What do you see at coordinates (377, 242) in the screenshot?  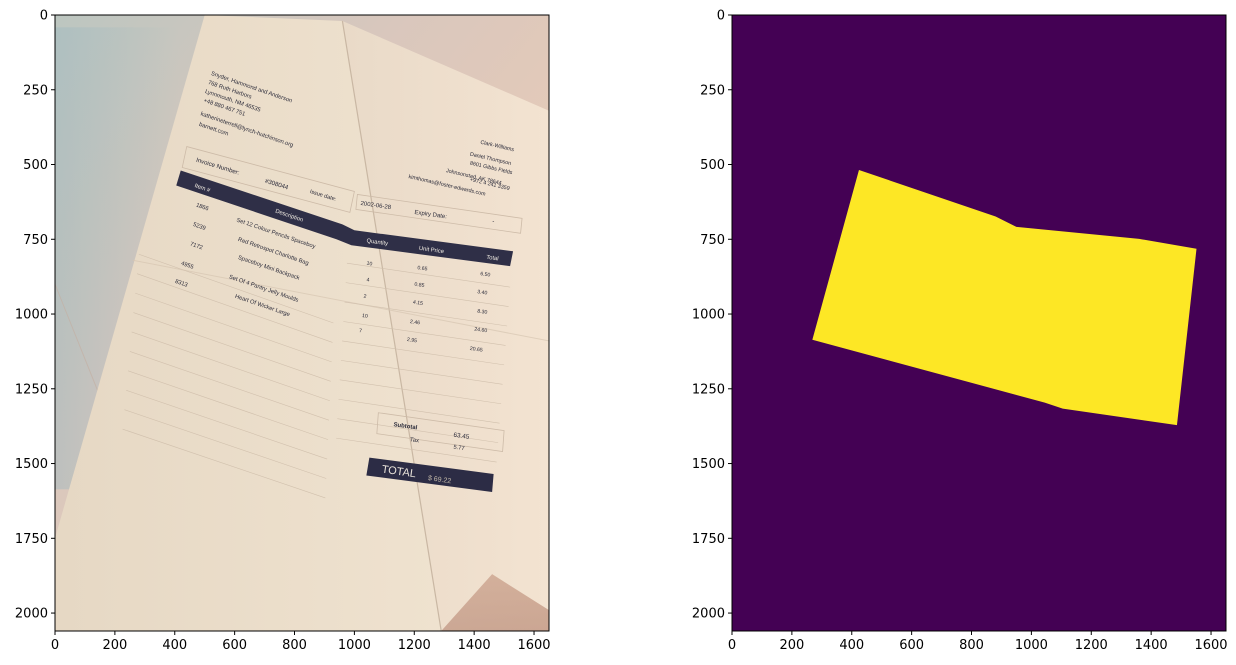 I see `table-header-cell: Quantity` at bounding box center [377, 242].